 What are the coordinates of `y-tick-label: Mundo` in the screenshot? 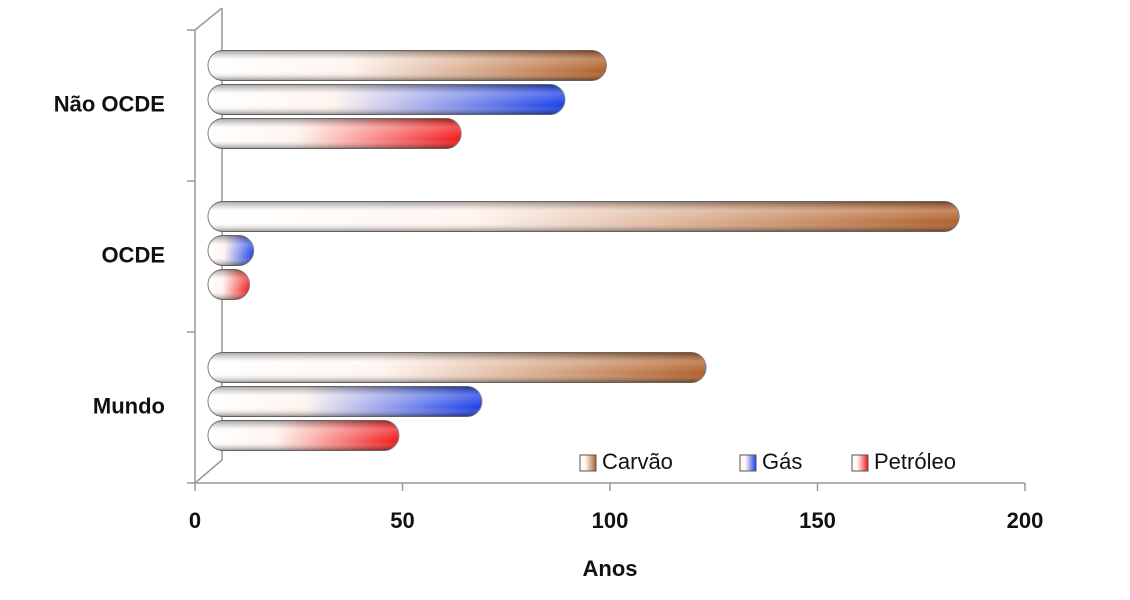 It's located at (129, 405).